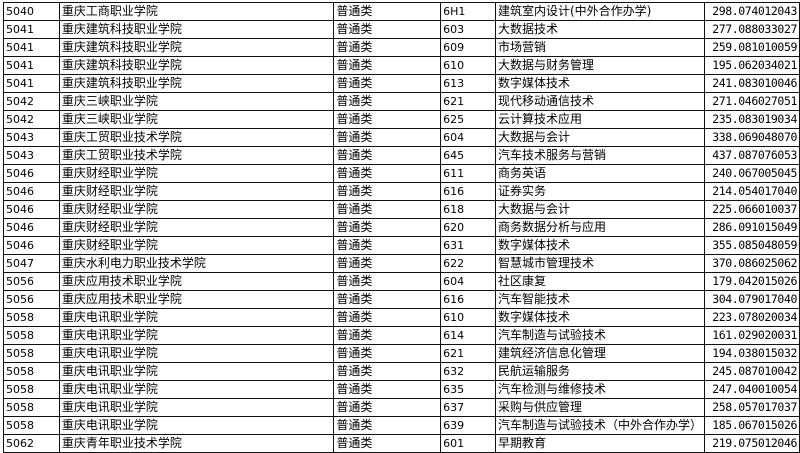 The image size is (800, 453). Describe the element at coordinates (599, 29) in the screenshot. I see `major-name-cell: 大数据技术` at that location.